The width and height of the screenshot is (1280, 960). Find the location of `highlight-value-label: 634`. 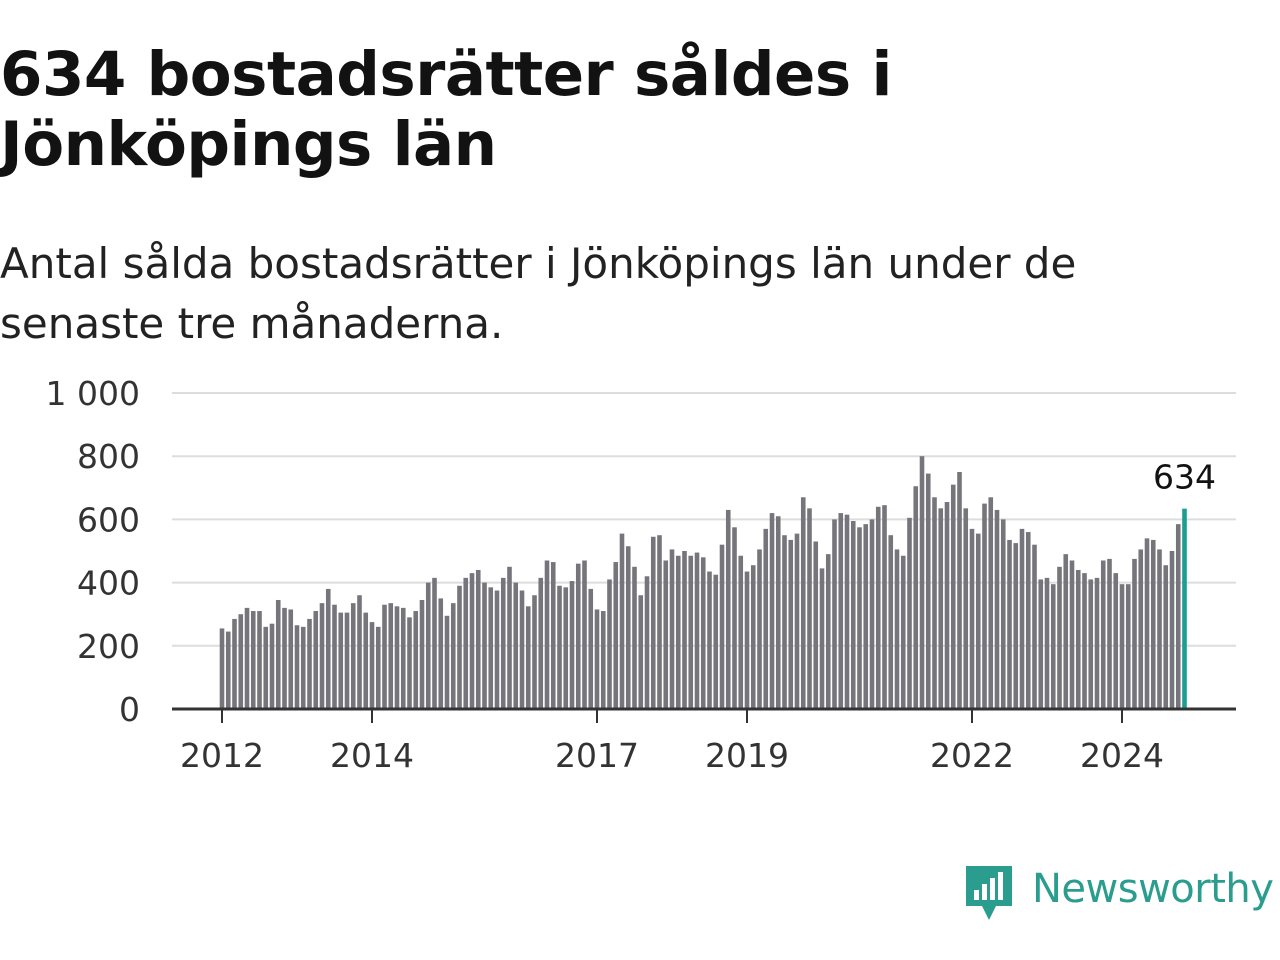

highlight-value-label: 634 is located at coordinates (1184, 477).